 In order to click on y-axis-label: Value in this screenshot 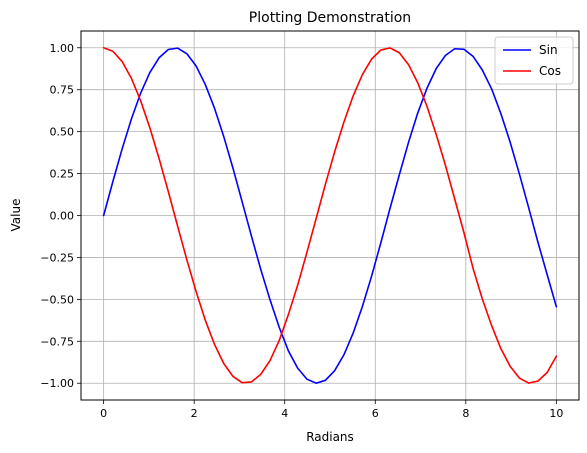, I will do `click(16, 215)`.